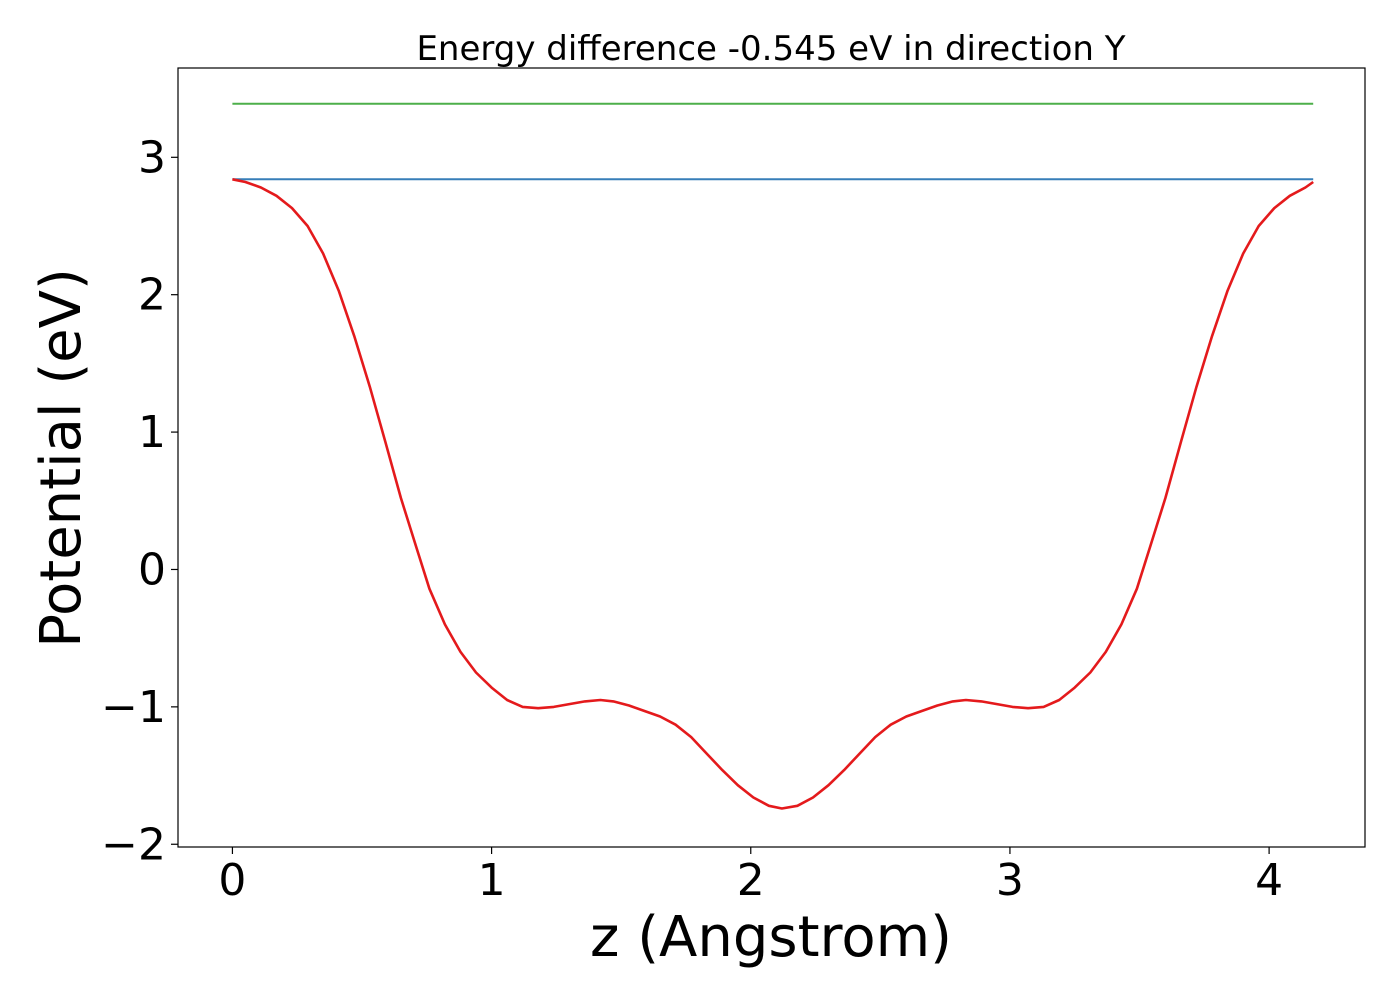 This screenshot has width=1400, height=1000. What do you see at coordinates (751, 880) in the screenshot?
I see `x-tick-label: 2` at bounding box center [751, 880].